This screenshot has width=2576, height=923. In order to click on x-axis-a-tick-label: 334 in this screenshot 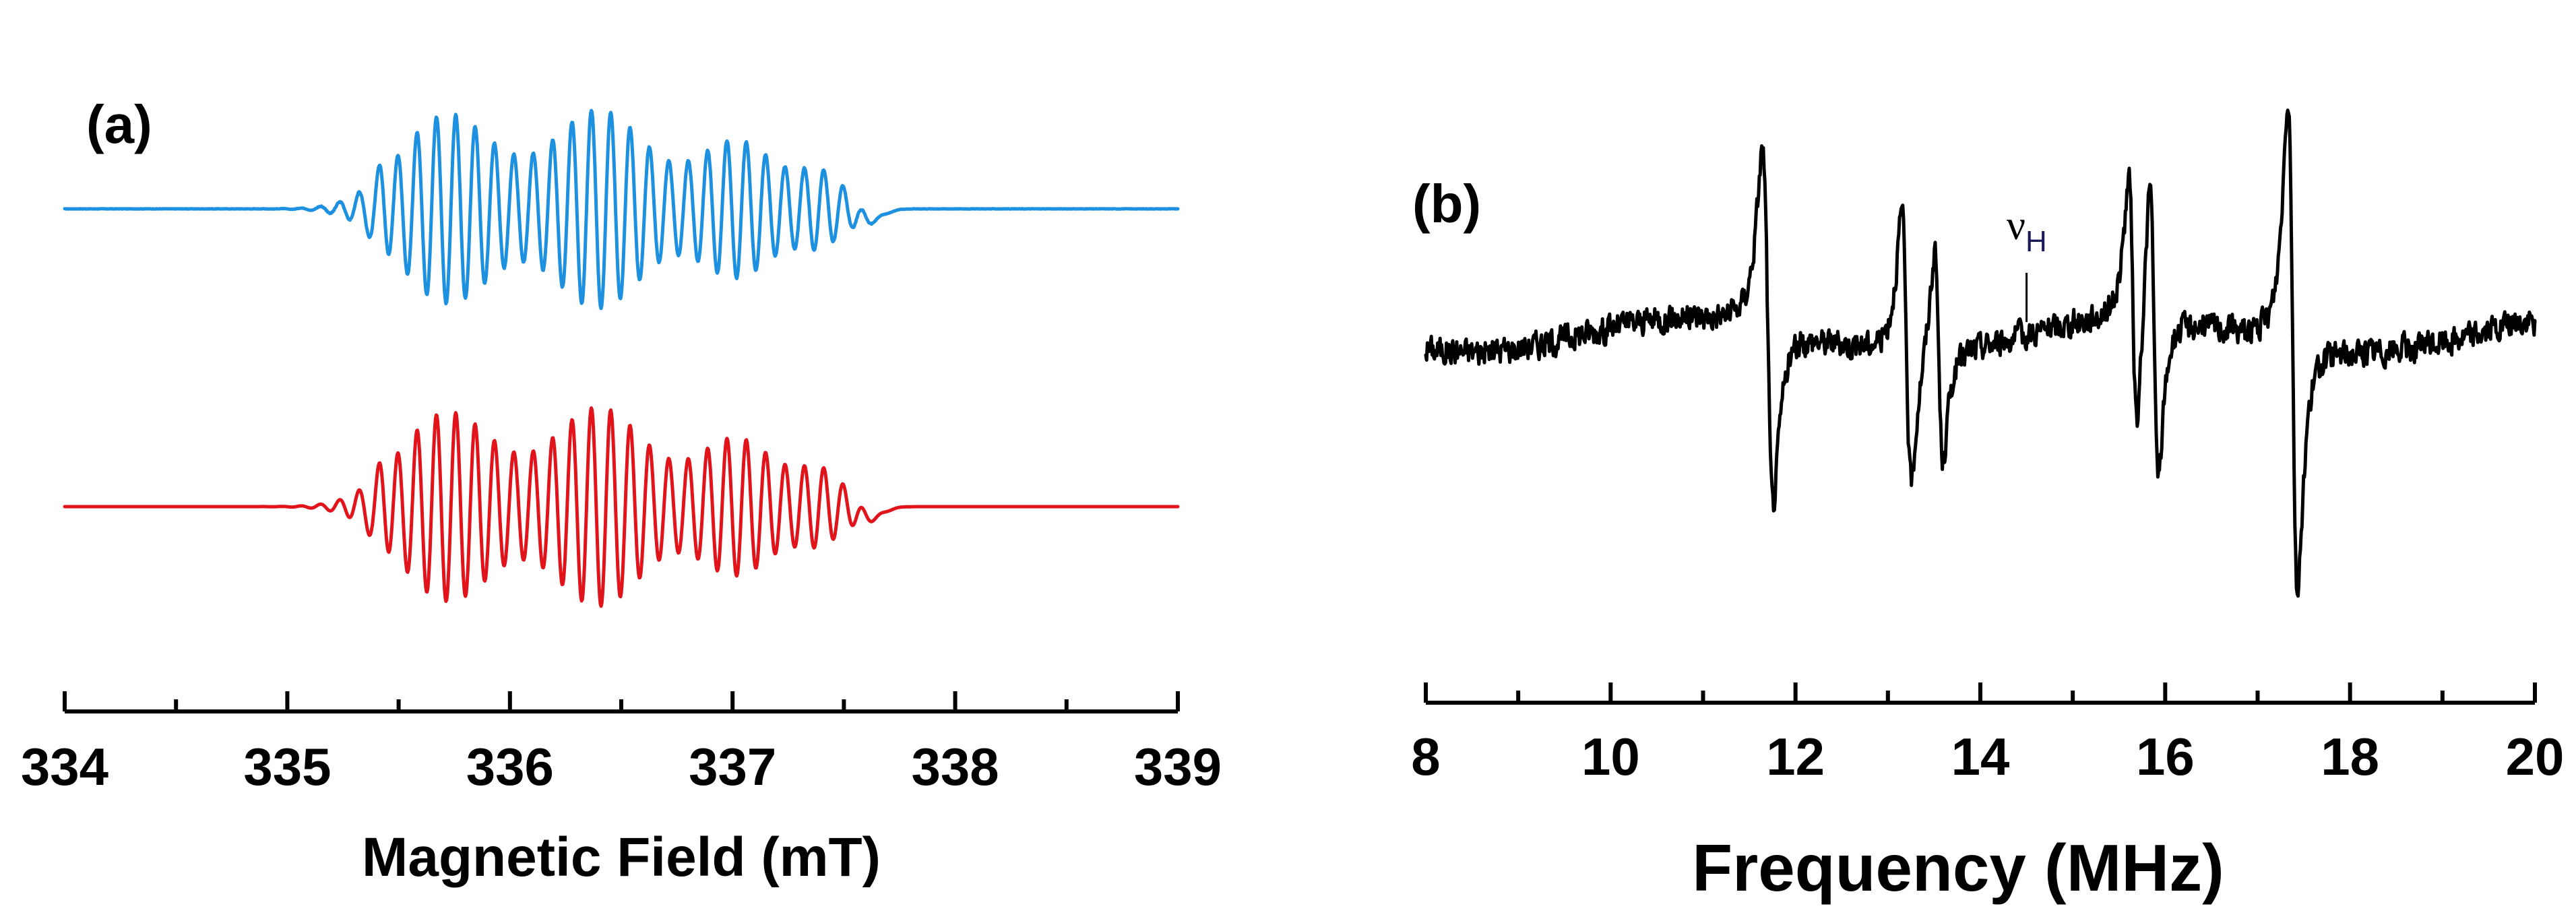, I will do `click(64, 766)`.